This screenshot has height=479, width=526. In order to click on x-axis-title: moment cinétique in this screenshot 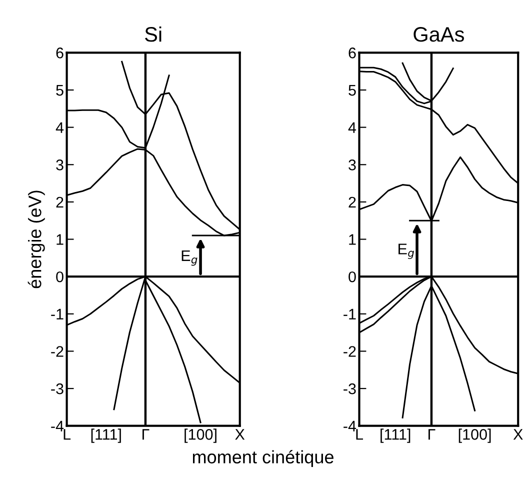, I will do `click(263, 459)`.